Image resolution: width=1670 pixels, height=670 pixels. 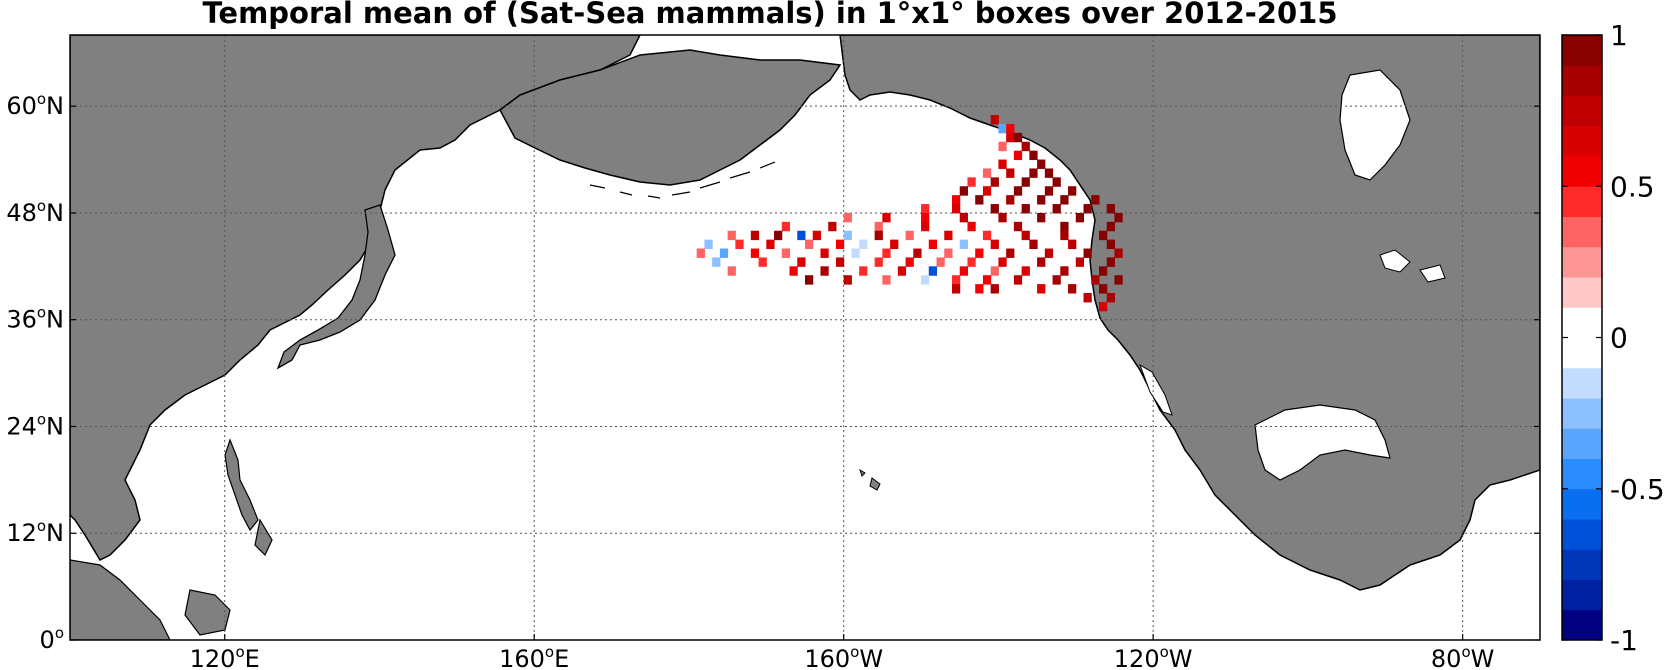 What do you see at coordinates (1624, 640) in the screenshot?
I see `colorbar-tick-label: -1` at bounding box center [1624, 640].